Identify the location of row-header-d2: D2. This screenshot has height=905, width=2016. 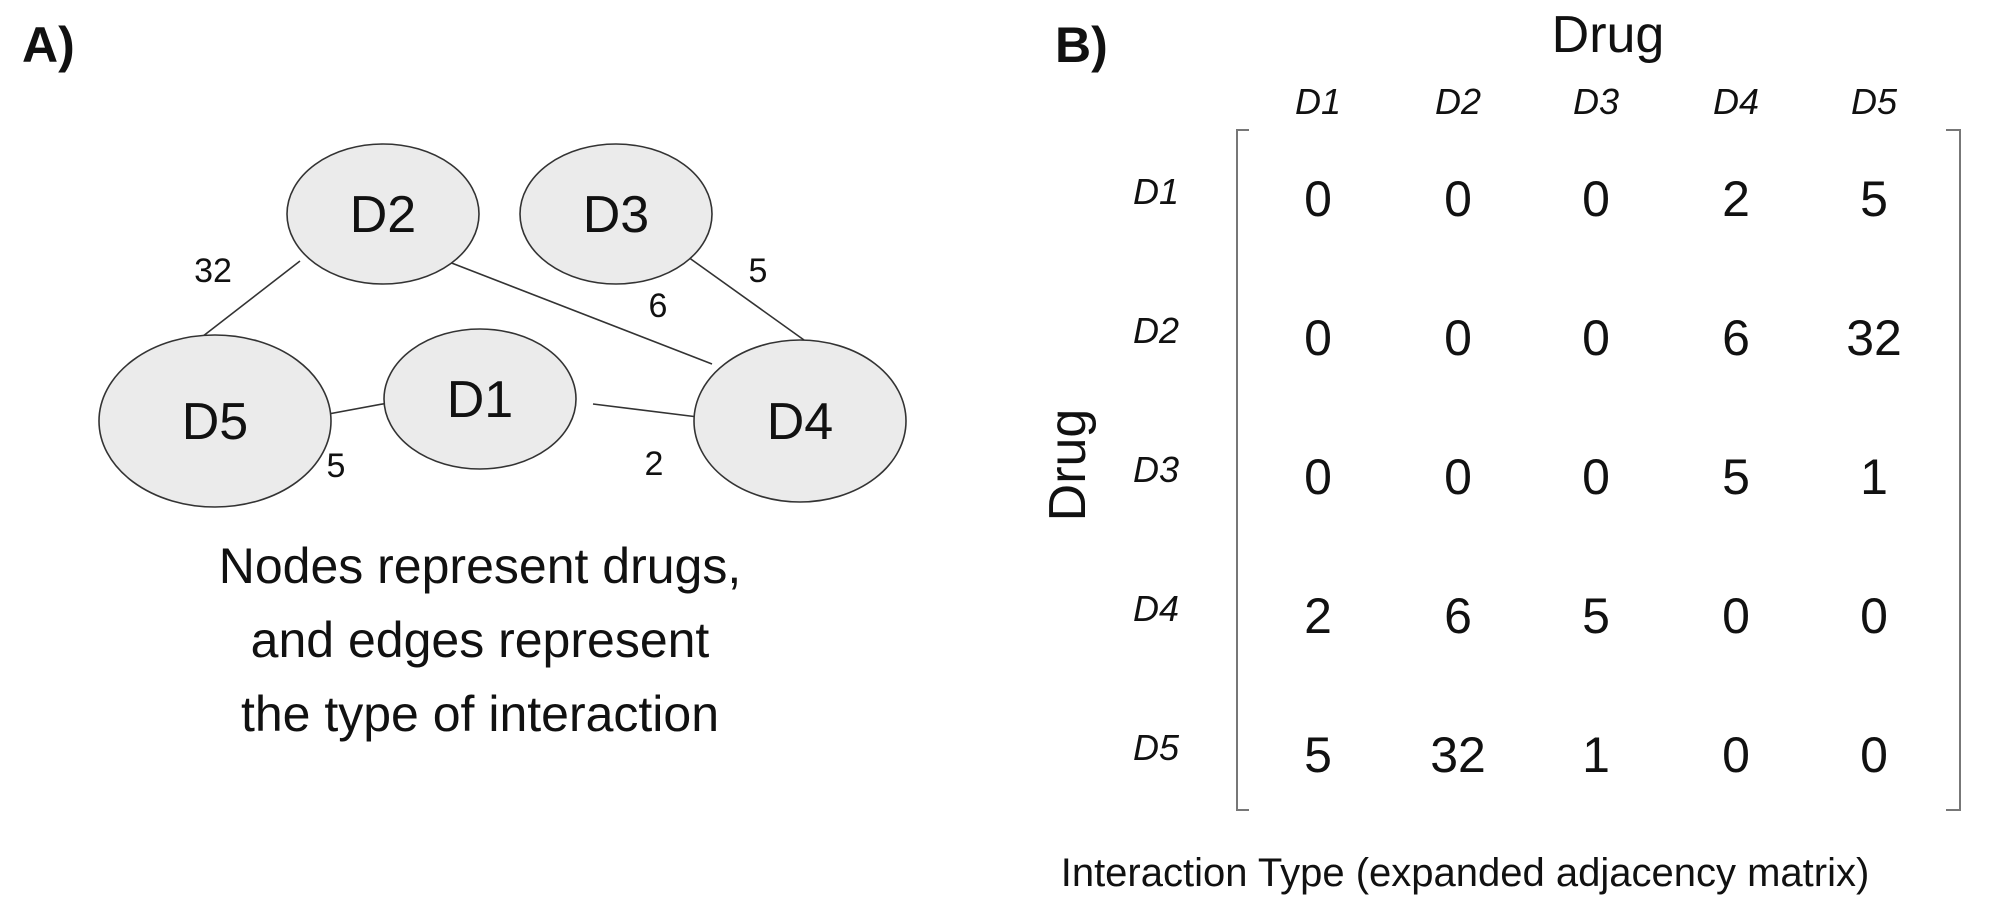
(1156, 330).